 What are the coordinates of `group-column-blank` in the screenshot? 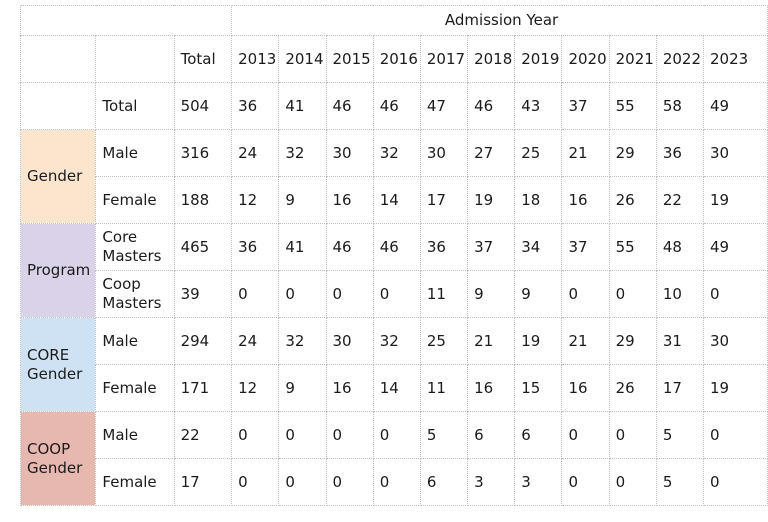 It's located at (58, 59).